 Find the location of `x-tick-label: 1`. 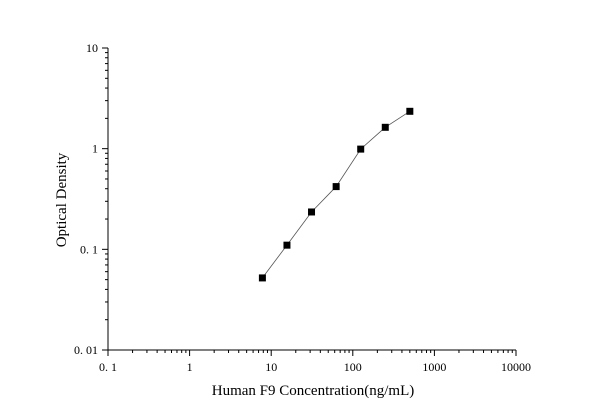

x-tick-label: 1 is located at coordinates (190, 367).